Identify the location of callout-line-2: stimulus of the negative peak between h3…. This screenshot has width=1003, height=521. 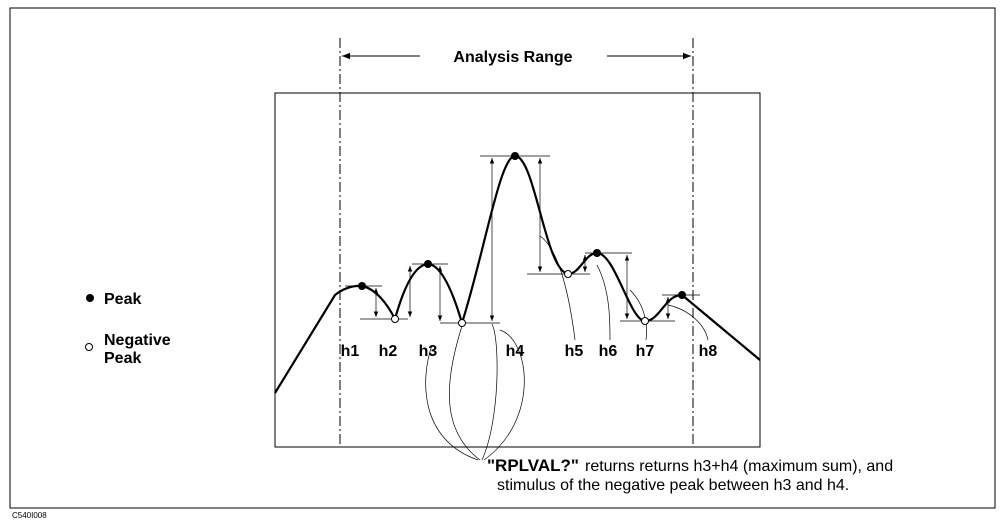
(673, 485).